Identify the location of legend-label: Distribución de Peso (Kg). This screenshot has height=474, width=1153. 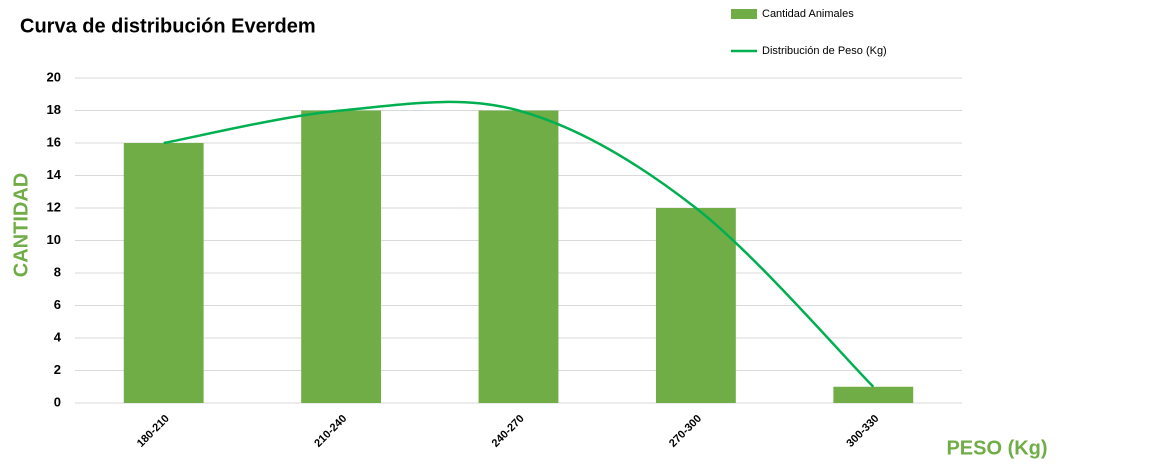
(824, 51).